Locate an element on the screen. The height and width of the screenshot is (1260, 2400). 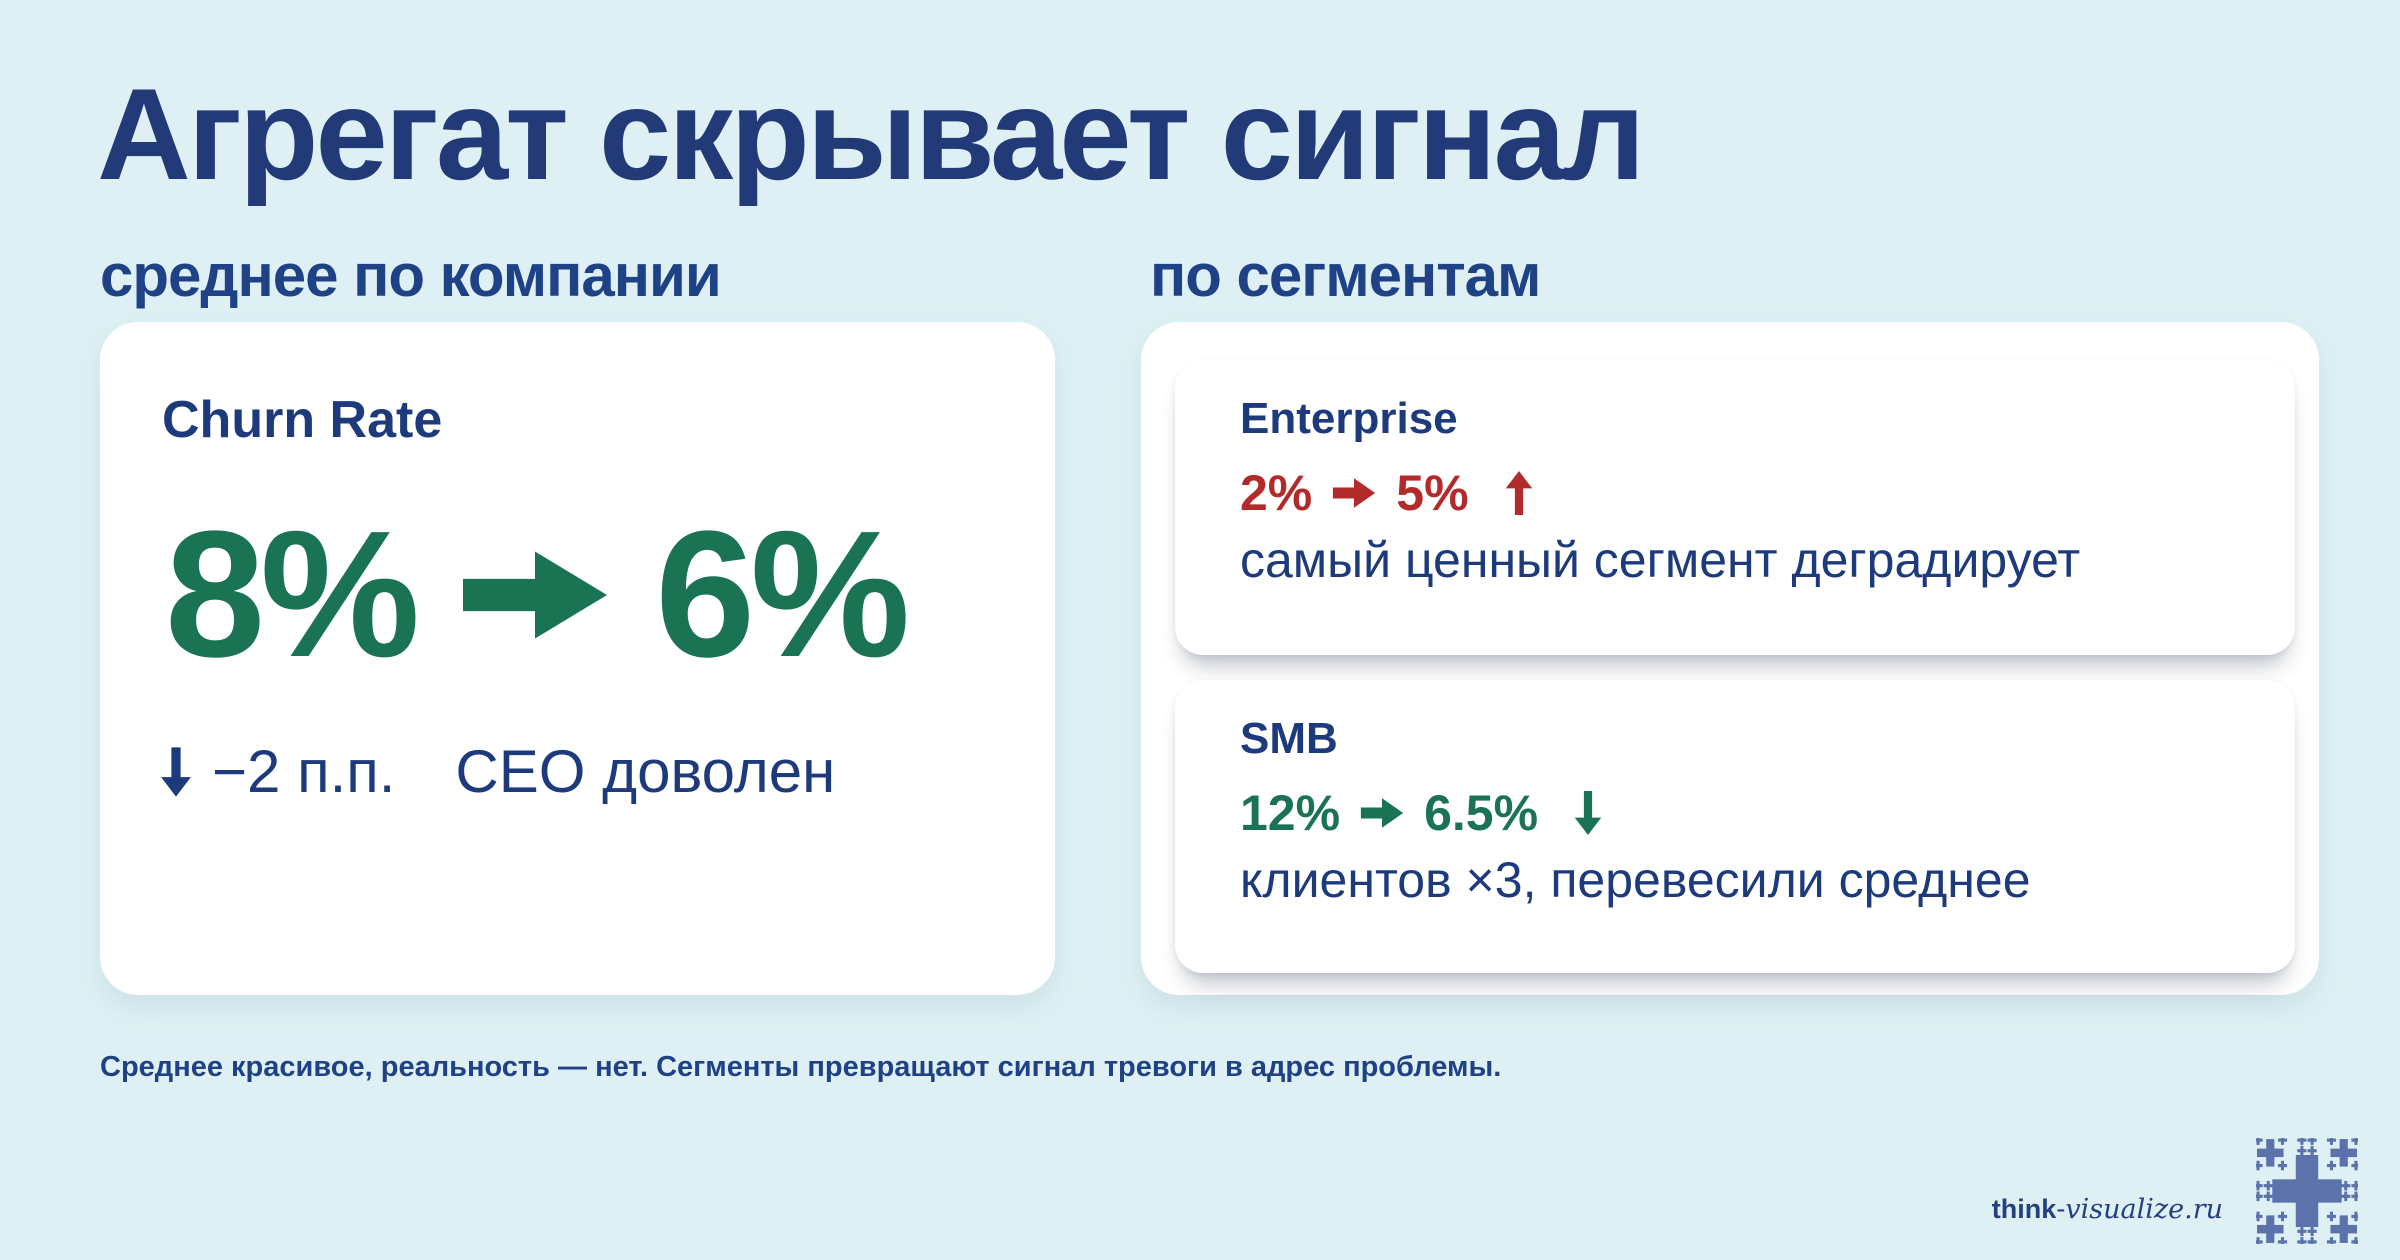
brand-rest: -visualize.ru is located at coordinates (2139, 1209).